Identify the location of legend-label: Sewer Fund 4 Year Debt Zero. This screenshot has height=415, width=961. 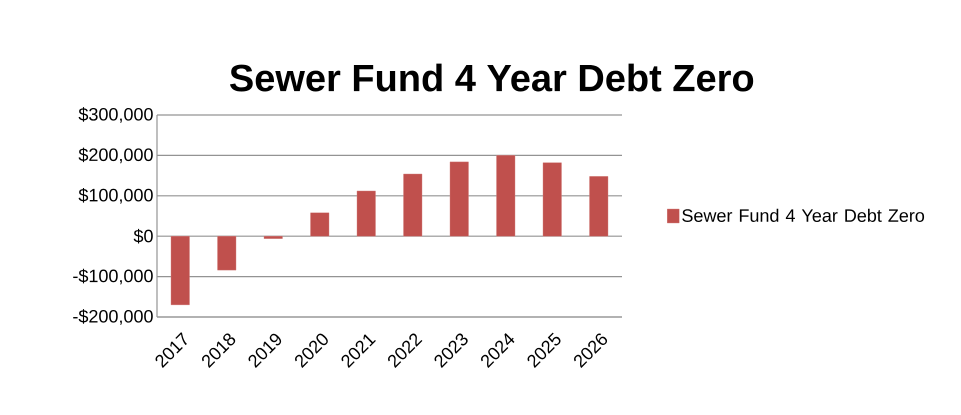
(803, 215).